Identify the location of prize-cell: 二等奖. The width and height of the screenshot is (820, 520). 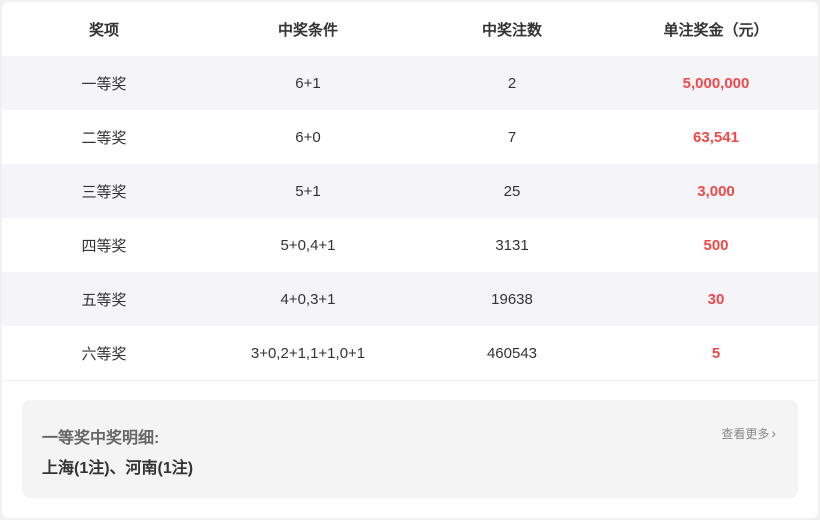
(104, 138).